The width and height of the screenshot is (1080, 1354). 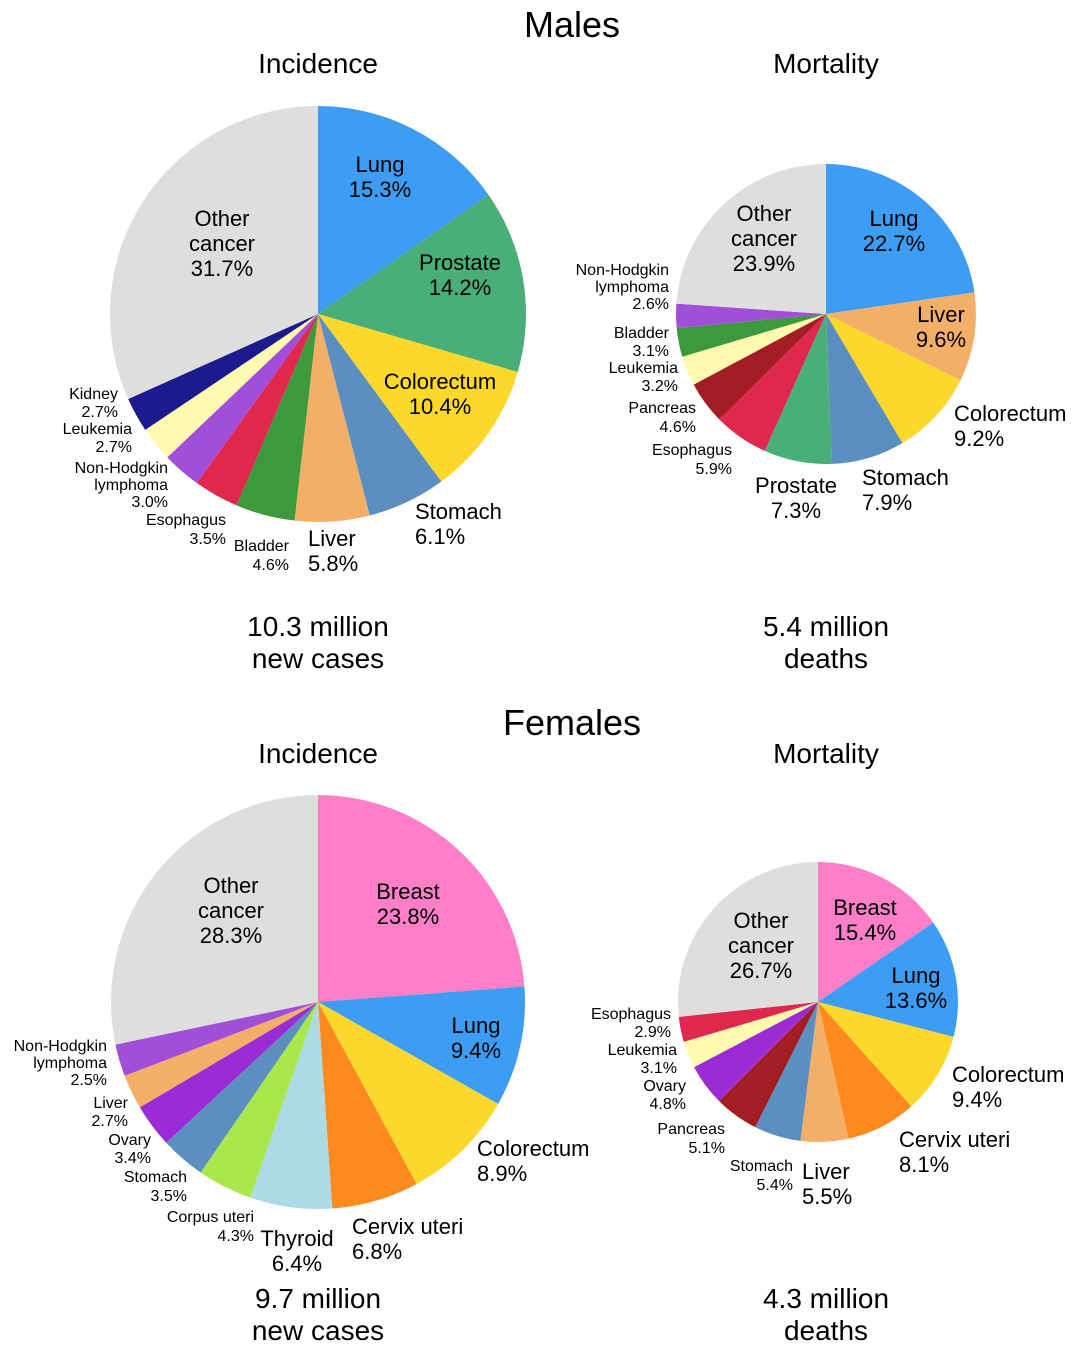 What do you see at coordinates (826, 63) in the screenshot?
I see `males-mortality-title: Mortality` at bounding box center [826, 63].